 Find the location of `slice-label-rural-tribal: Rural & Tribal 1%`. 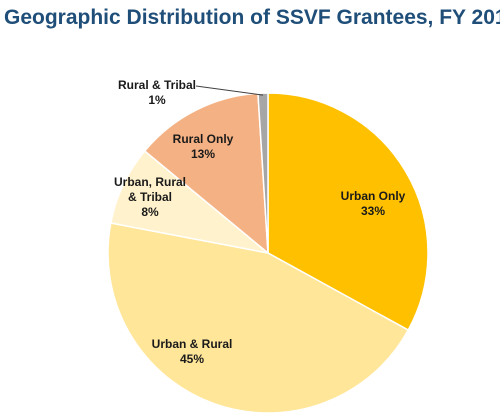

slice-label-rural-tribal: Rural & Tribal 1% is located at coordinates (157, 92).